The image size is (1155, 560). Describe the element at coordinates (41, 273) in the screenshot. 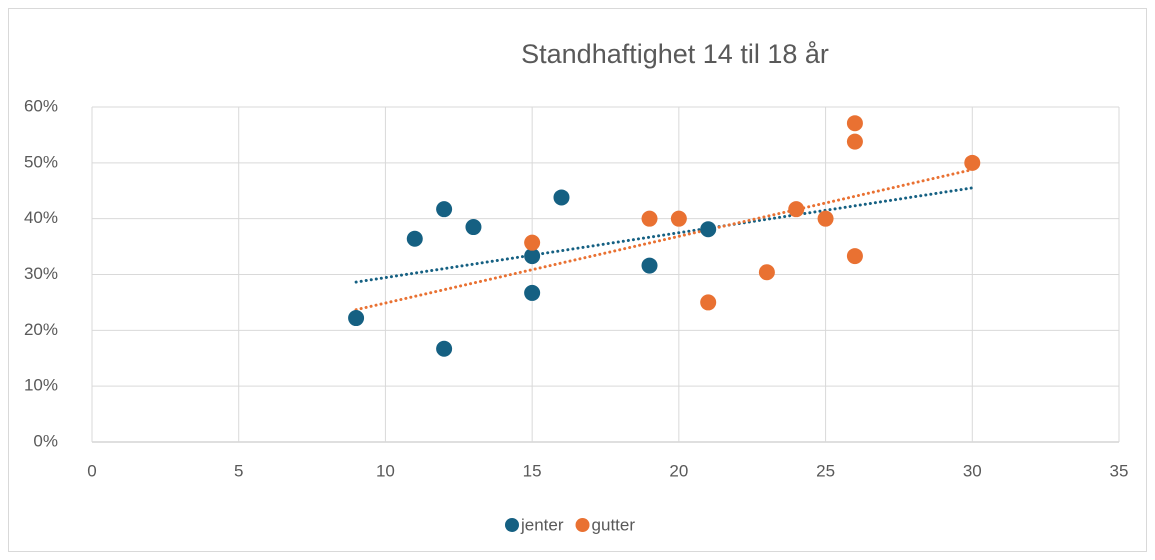

I see `y-tick-label: 30%` at that location.